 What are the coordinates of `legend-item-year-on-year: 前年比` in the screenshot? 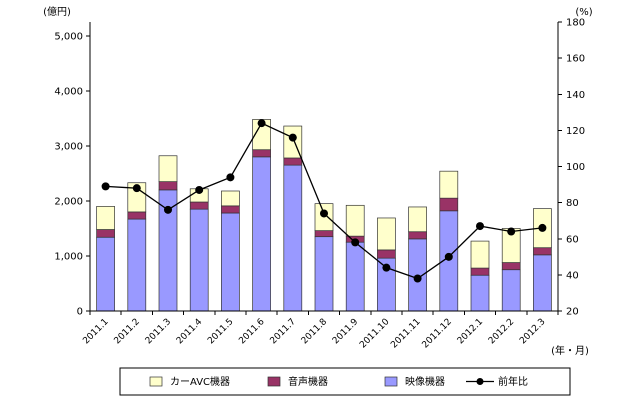 It's located at (497, 381).